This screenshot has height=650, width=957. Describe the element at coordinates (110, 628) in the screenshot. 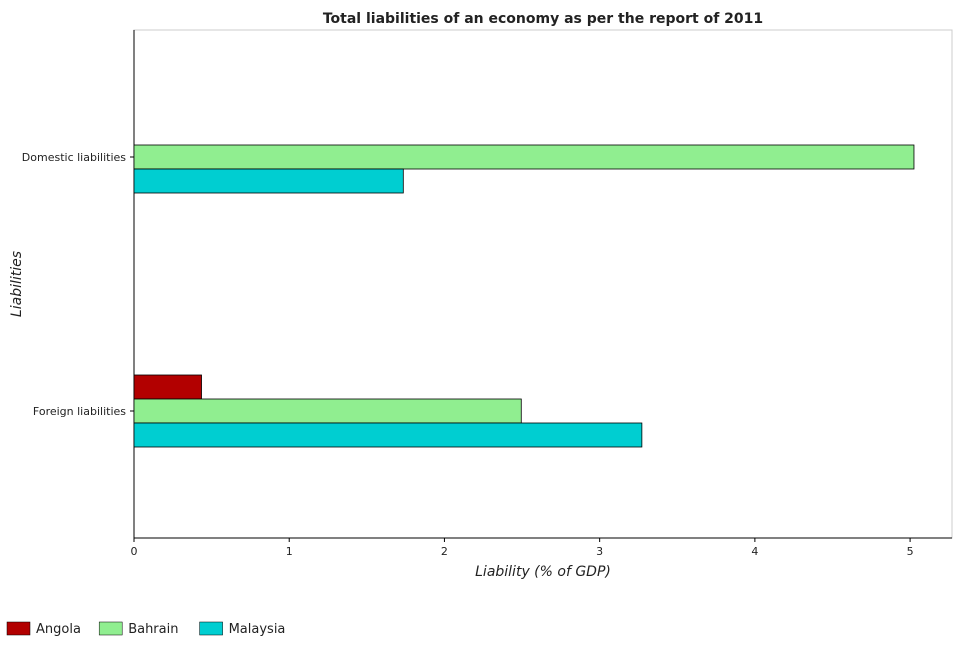

I see `legend-swatch-bahrain` at that location.